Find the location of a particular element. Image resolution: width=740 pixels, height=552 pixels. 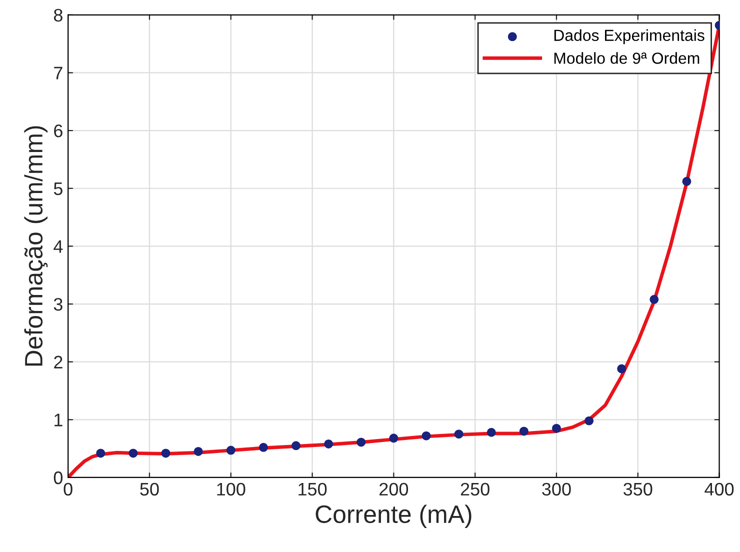

y-tick-label: 7 is located at coordinates (58, 73).